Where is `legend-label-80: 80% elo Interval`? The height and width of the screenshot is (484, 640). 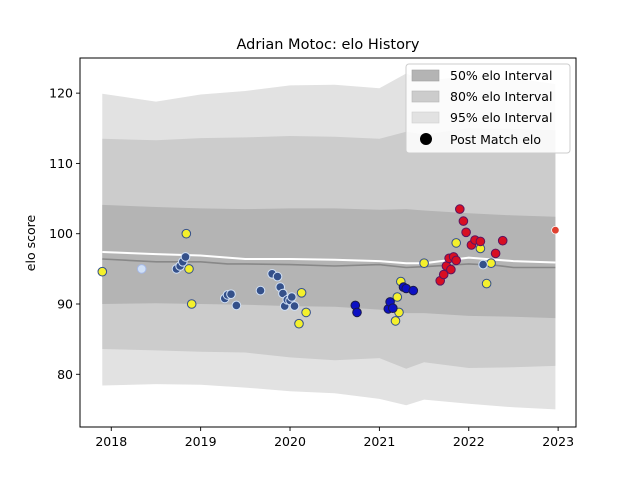 legend-label-80: 80% elo Interval is located at coordinates (501, 96).